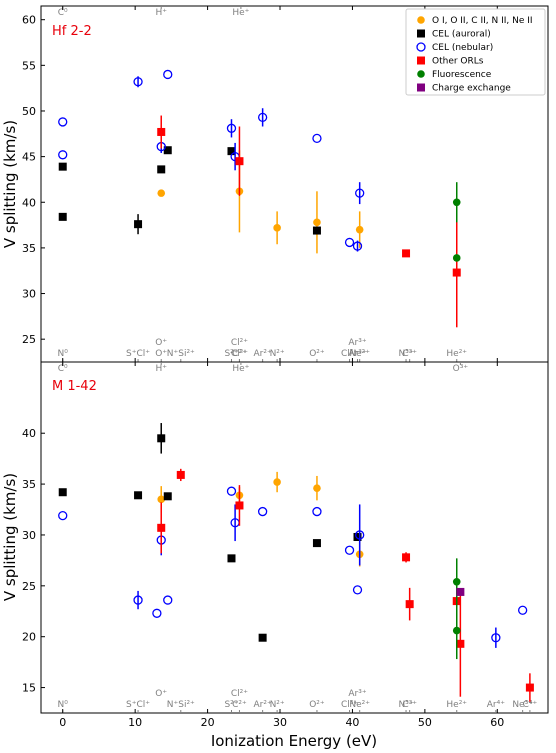 The image size is (556, 753). Describe the element at coordinates (496, 705) in the screenshot. I see `ion-marker-label: Ar⁴⁺` at that location.